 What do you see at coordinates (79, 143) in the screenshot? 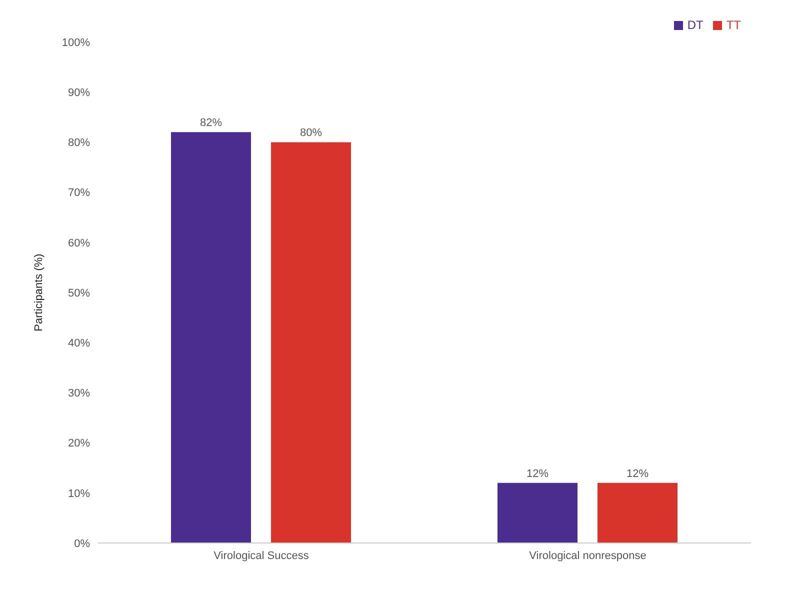
I see `y-tick-label: 80%` at bounding box center [79, 143].